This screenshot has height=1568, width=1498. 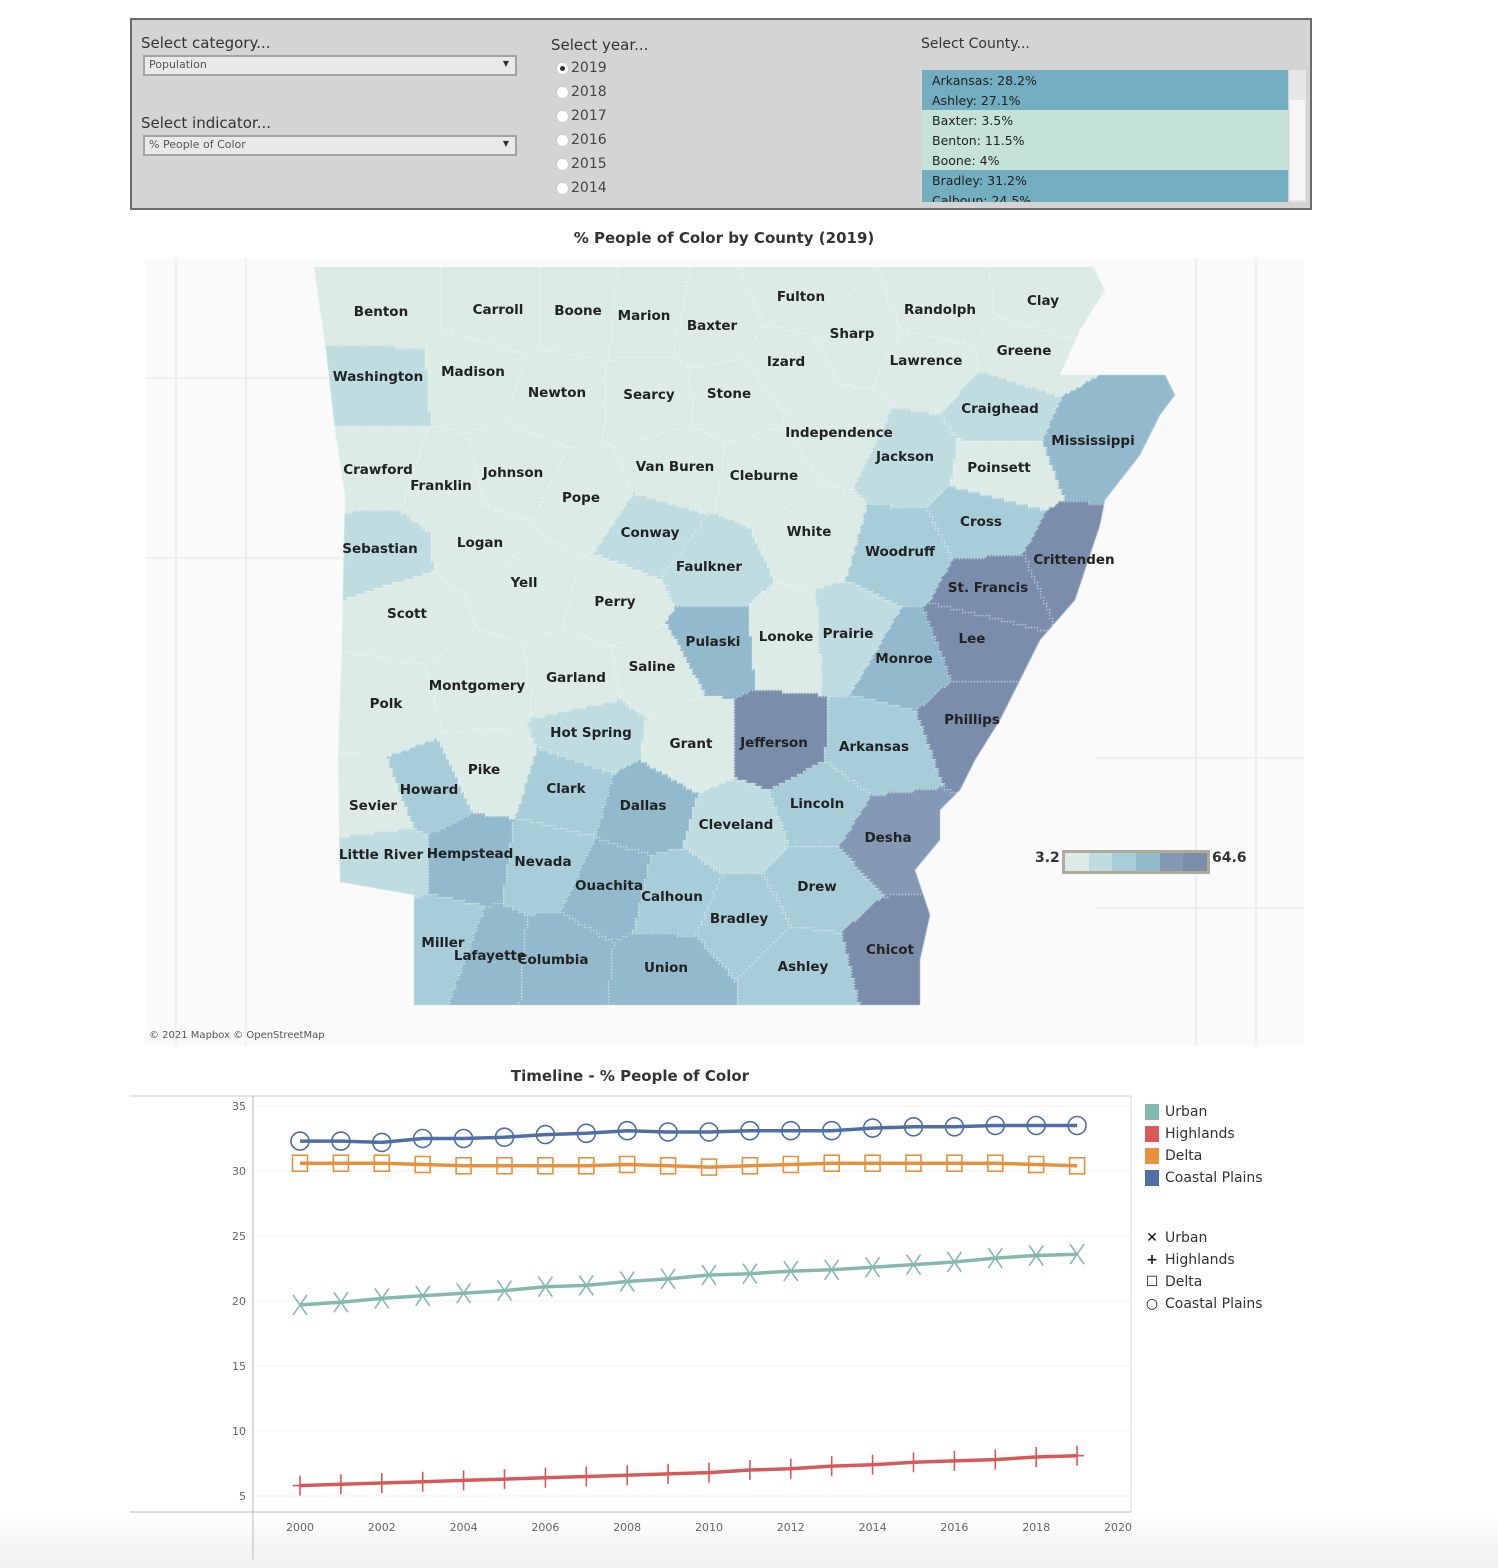 What do you see at coordinates (429, 790) in the screenshot?
I see `county-label: Howard` at bounding box center [429, 790].